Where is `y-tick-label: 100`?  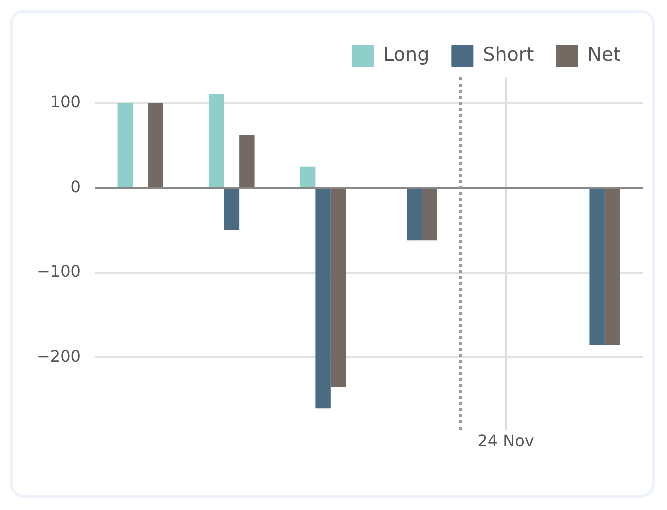 y-tick-label: 100 is located at coordinates (65, 102).